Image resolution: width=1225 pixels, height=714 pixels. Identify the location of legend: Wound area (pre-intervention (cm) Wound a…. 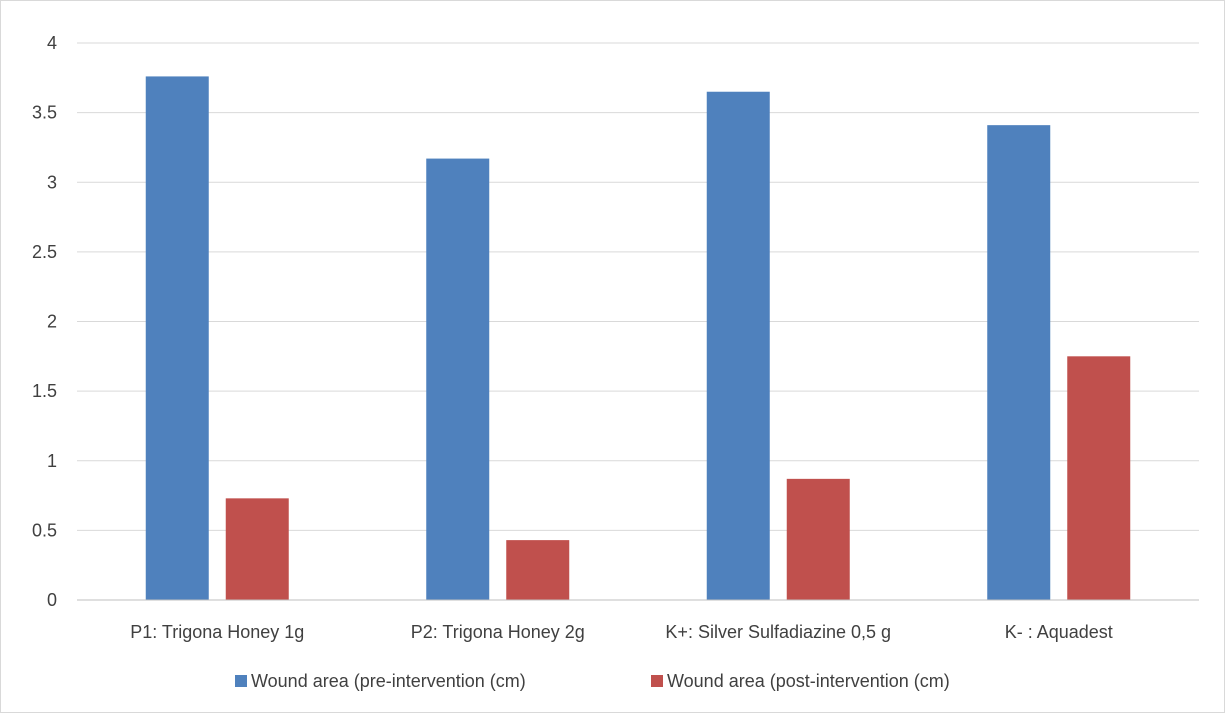
(592, 681).